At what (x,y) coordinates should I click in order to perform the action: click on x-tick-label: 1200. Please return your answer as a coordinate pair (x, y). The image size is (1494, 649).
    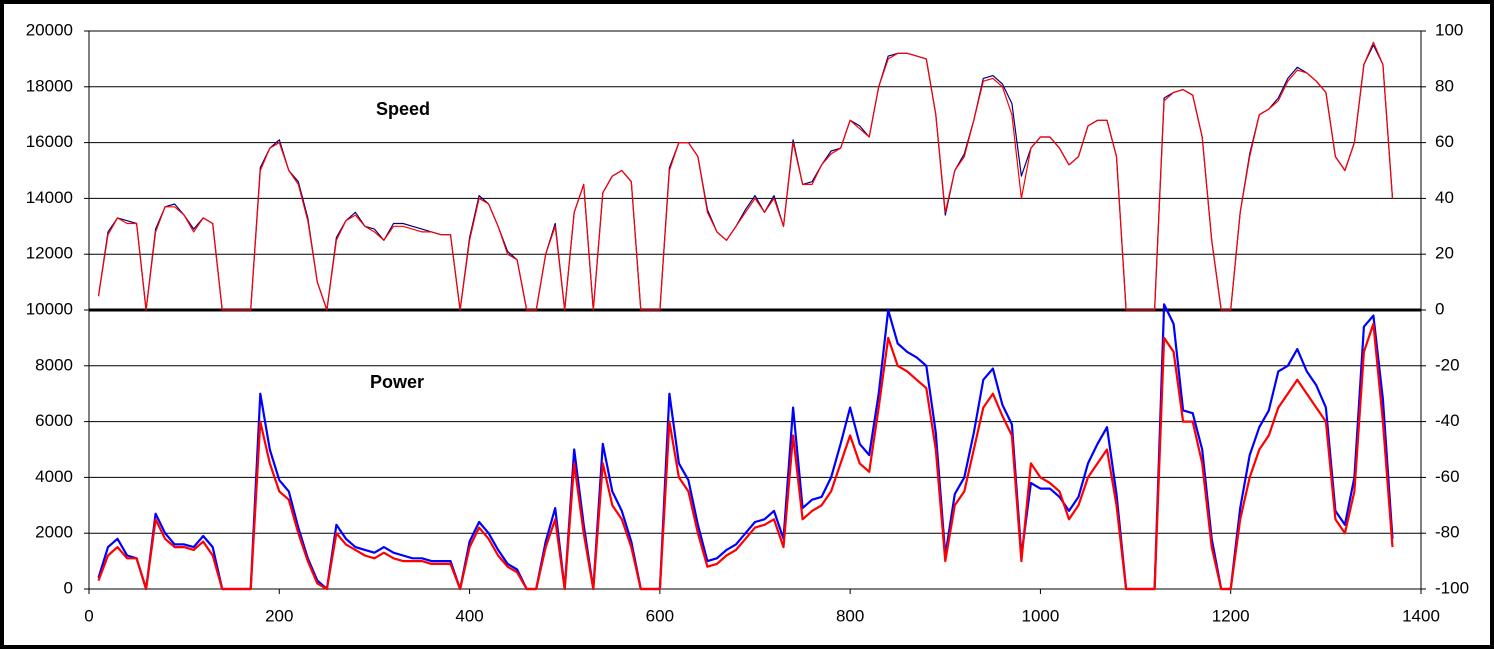
    Looking at the image, I should click on (1231, 615).